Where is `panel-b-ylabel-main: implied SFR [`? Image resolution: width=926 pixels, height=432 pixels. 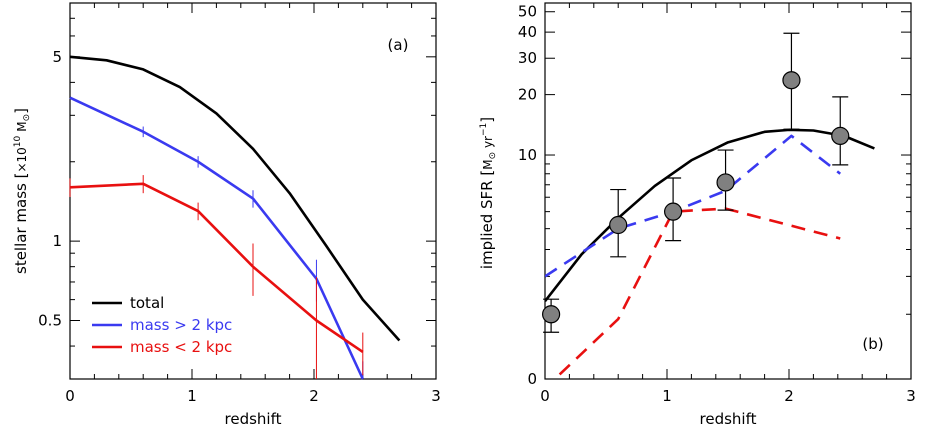
panel-b-ylabel-main: implied SFR [ is located at coordinates (487, 219).